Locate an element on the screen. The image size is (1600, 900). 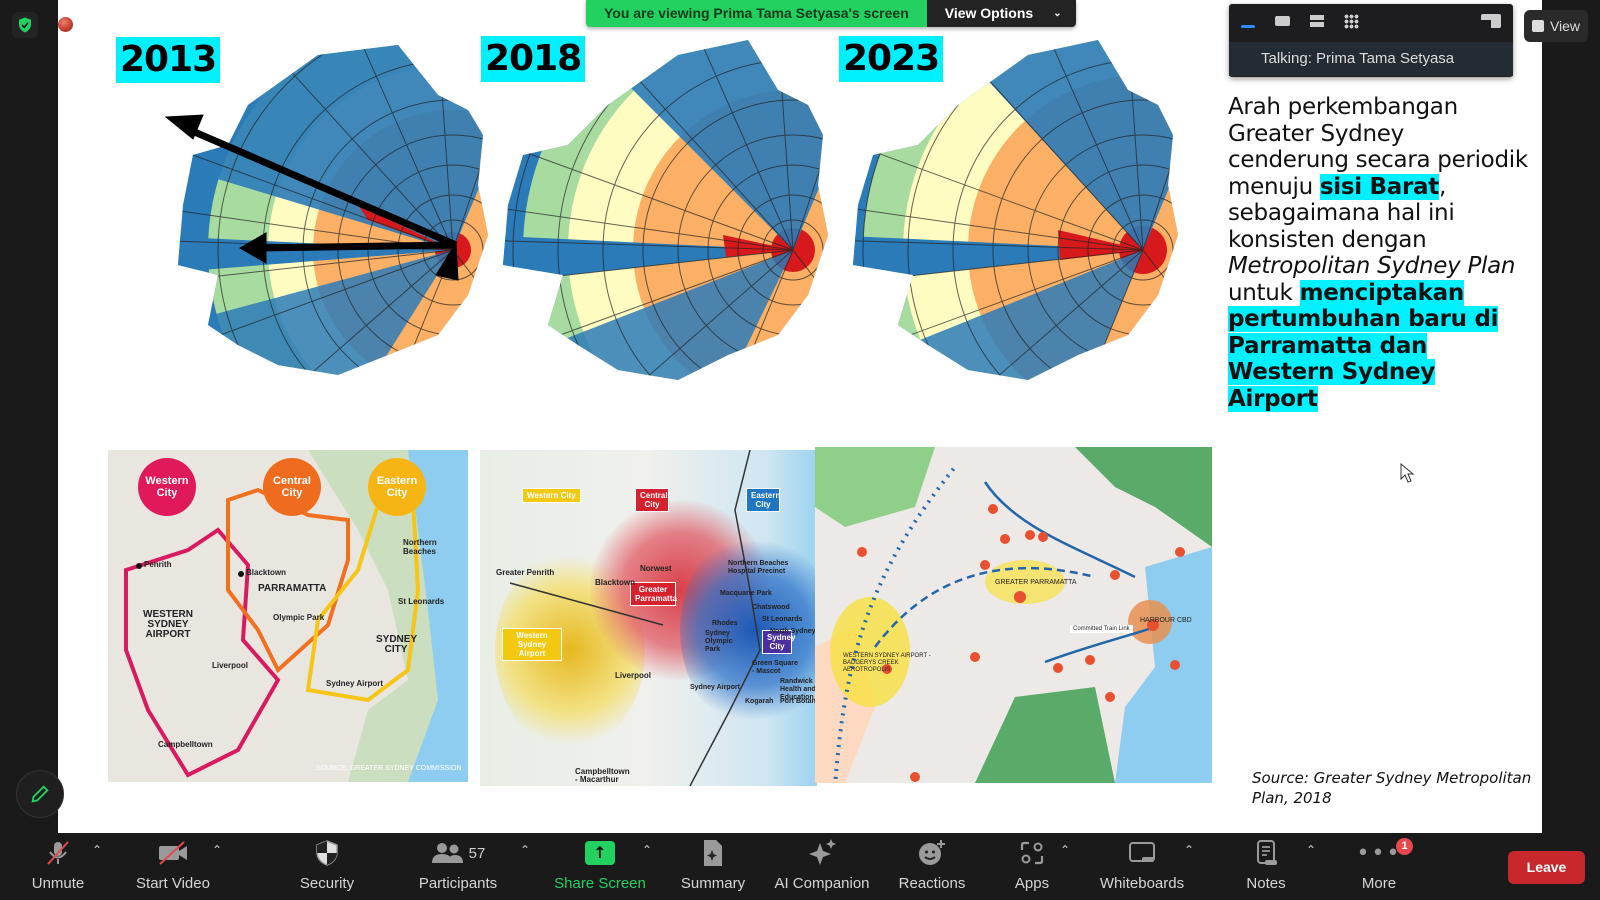
summary-document-icon is located at coordinates (713, 853).